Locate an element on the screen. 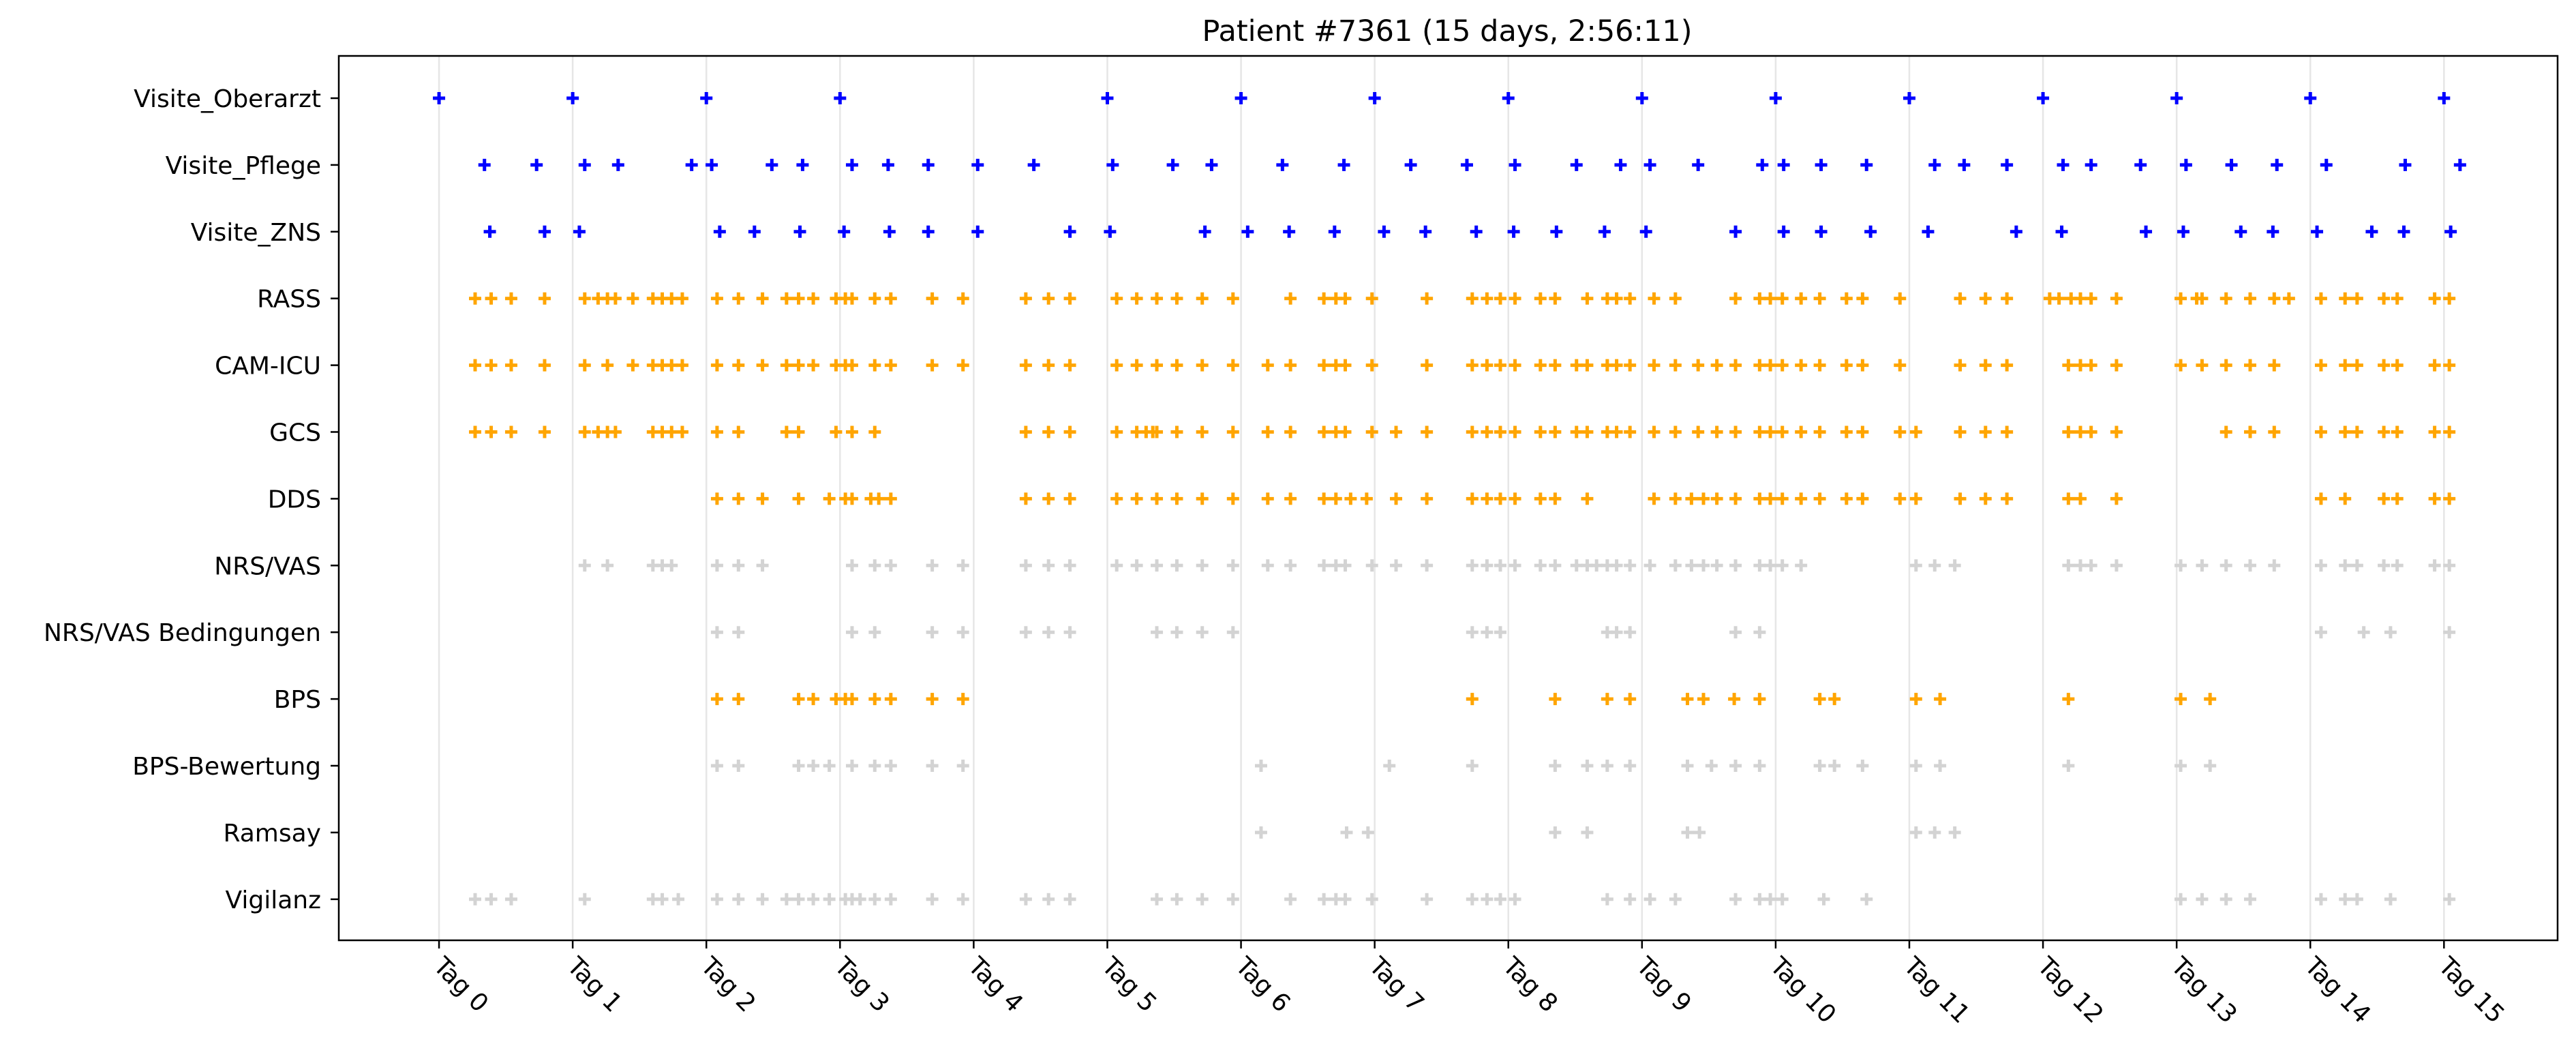 This screenshot has height=1061, width=2576. x-tick-label: Tag 15 is located at coordinates (2470, 990).